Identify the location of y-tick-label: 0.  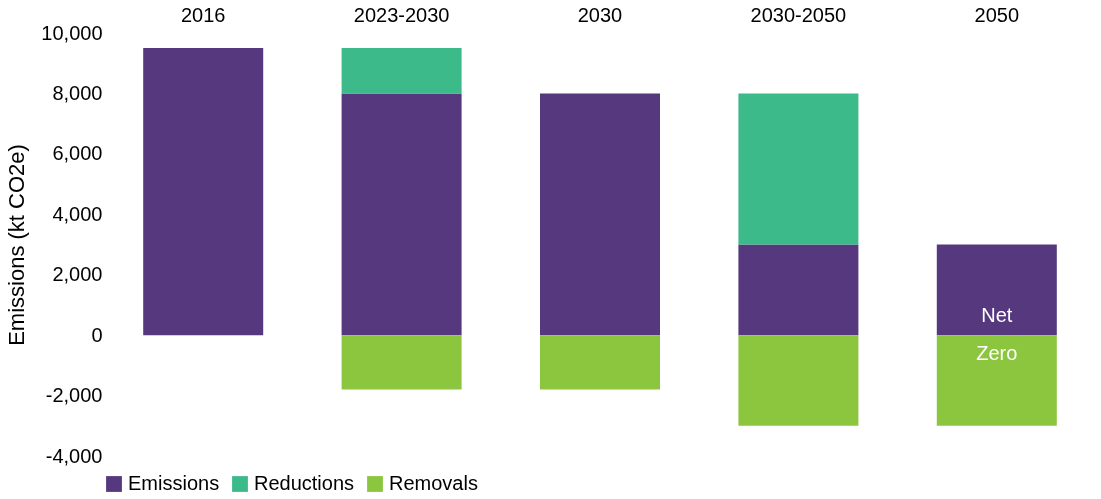
(97, 334).